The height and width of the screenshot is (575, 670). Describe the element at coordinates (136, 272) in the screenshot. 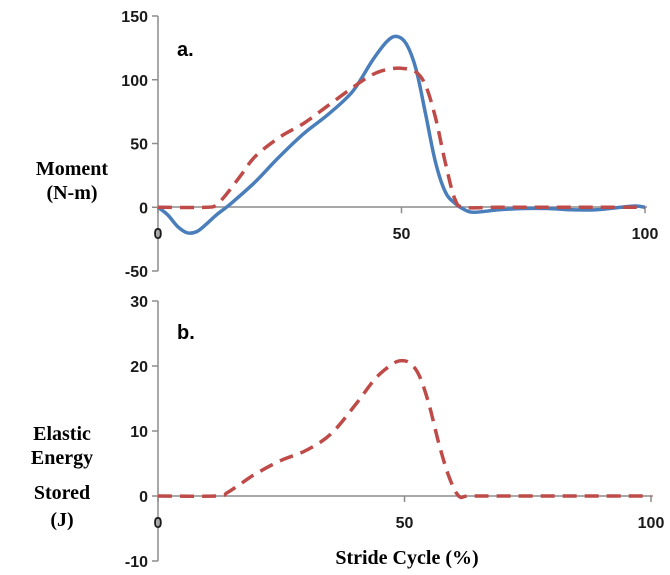

I see `panel-a-y-tick-label: -50` at that location.